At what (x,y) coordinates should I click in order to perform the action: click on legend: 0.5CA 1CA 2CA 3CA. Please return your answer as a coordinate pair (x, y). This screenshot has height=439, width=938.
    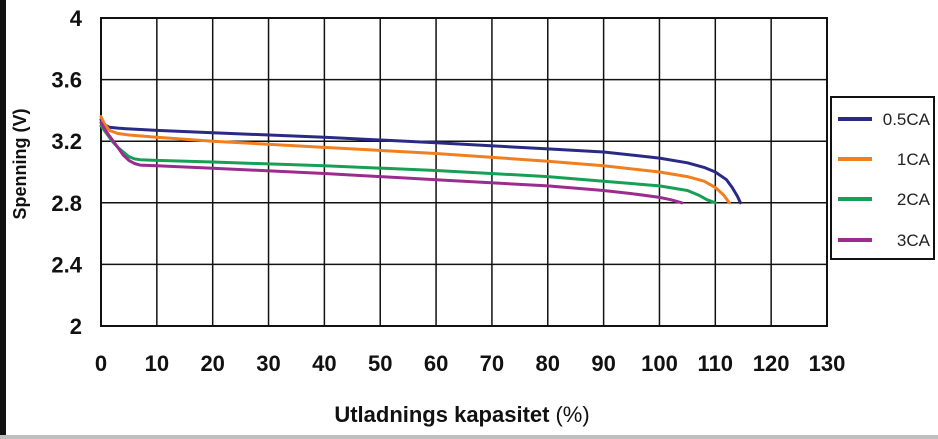
    Looking at the image, I should click on (882, 178).